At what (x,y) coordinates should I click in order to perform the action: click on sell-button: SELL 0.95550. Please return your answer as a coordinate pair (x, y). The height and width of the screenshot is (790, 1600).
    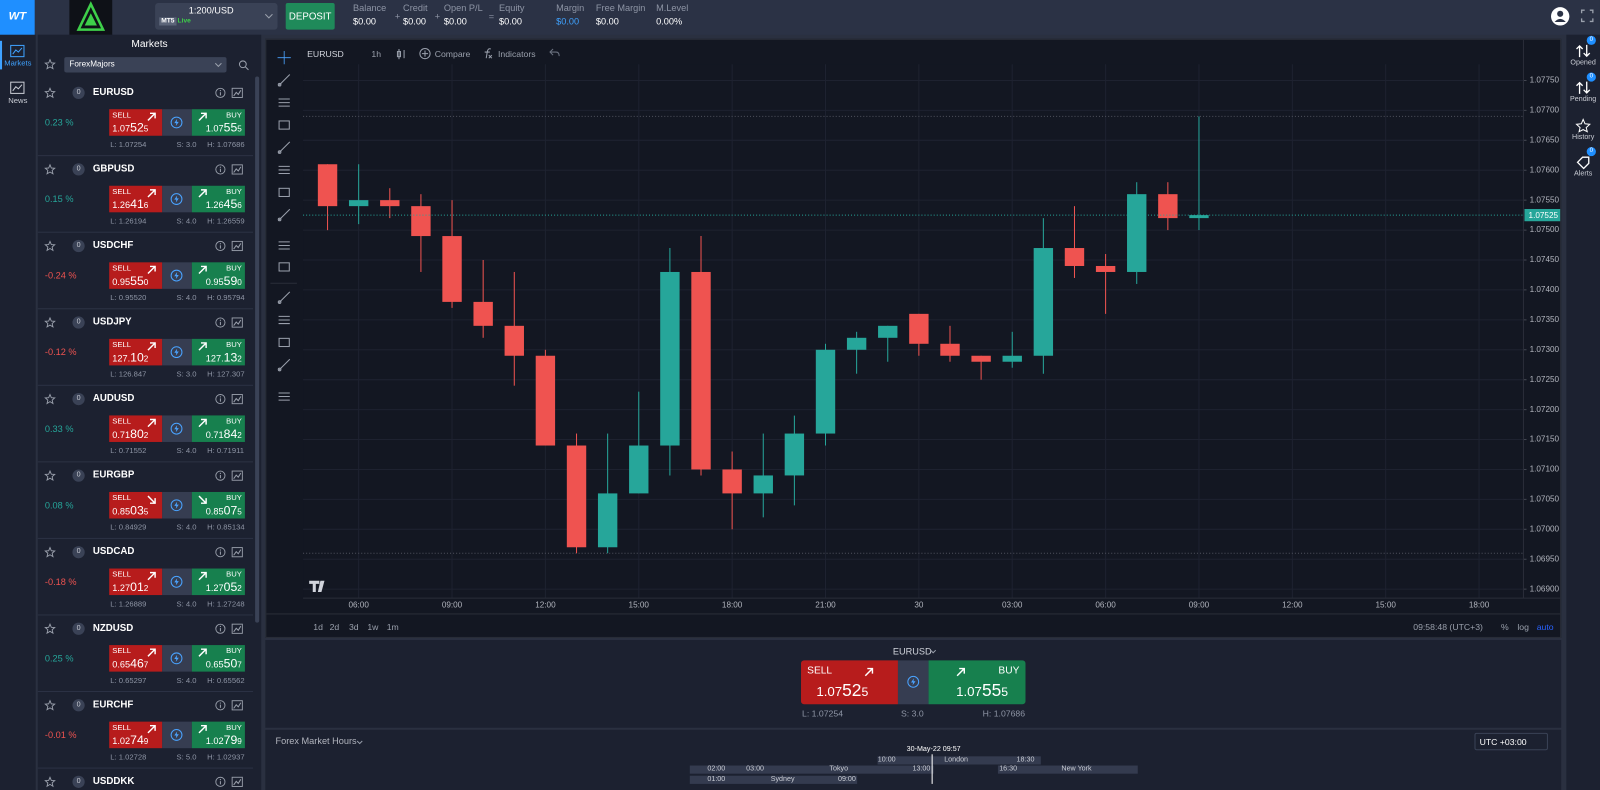
    Looking at the image, I should click on (136, 275).